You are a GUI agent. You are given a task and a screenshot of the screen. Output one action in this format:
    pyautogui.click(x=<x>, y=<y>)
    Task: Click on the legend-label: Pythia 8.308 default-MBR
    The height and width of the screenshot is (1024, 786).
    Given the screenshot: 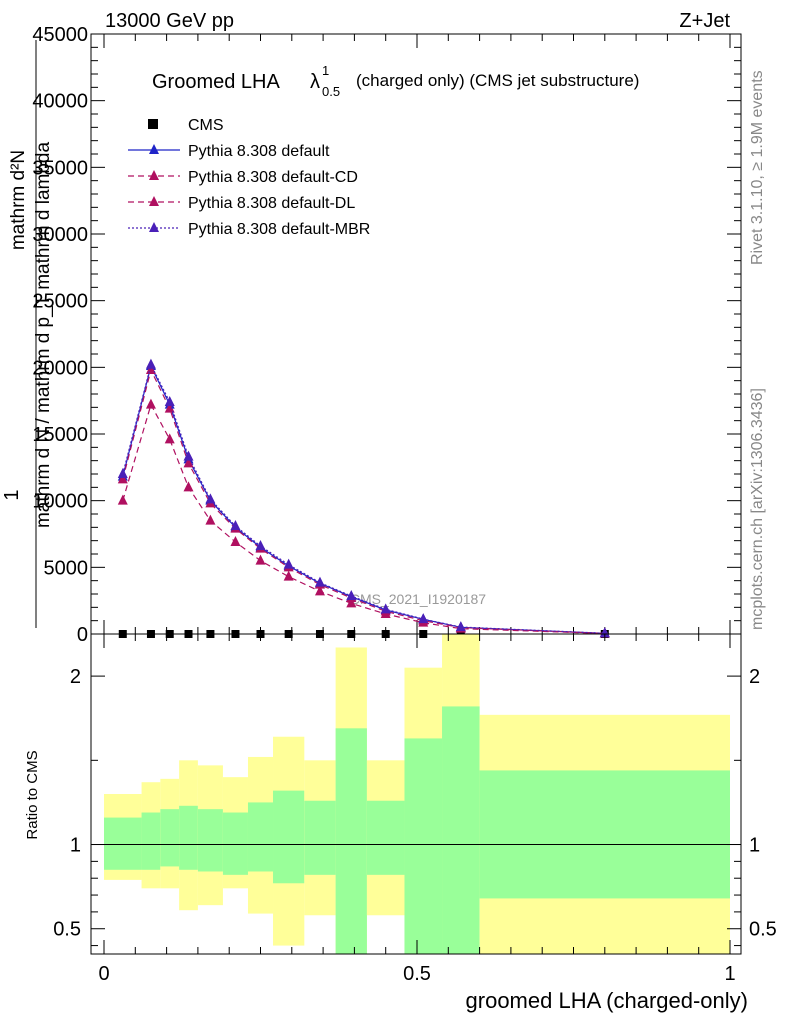 What is the action you would take?
    pyautogui.click(x=279, y=229)
    